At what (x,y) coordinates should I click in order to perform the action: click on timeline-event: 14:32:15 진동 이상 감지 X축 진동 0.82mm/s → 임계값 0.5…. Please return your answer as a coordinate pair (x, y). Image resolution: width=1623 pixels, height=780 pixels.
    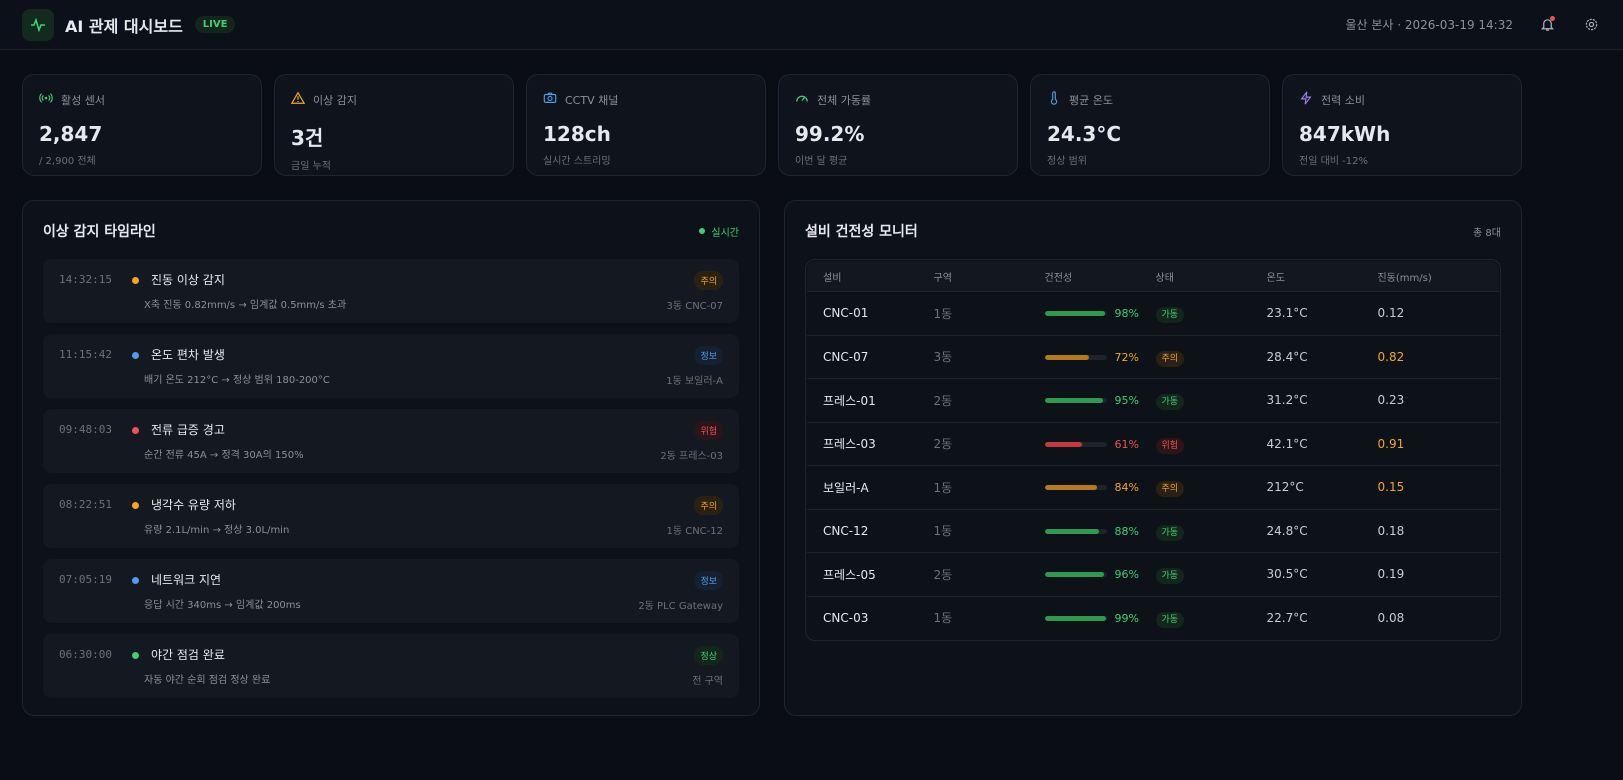
    Looking at the image, I should click on (391, 291).